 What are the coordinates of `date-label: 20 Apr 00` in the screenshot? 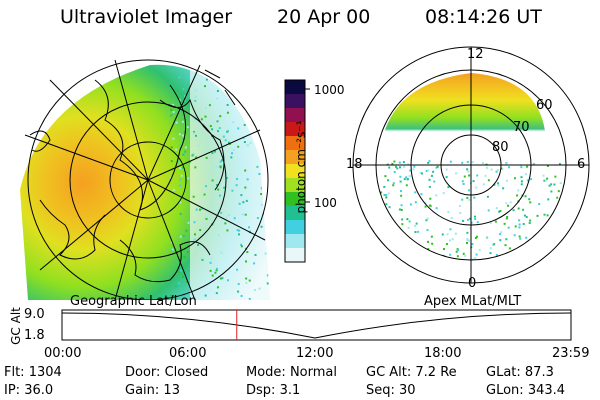 It's located at (324, 17).